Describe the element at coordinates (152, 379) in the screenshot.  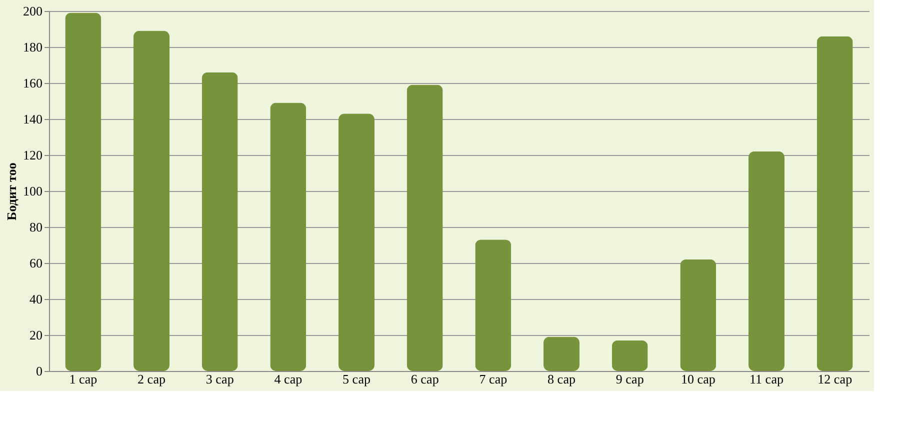
I see `x-tick-label: 2 сар` at that location.